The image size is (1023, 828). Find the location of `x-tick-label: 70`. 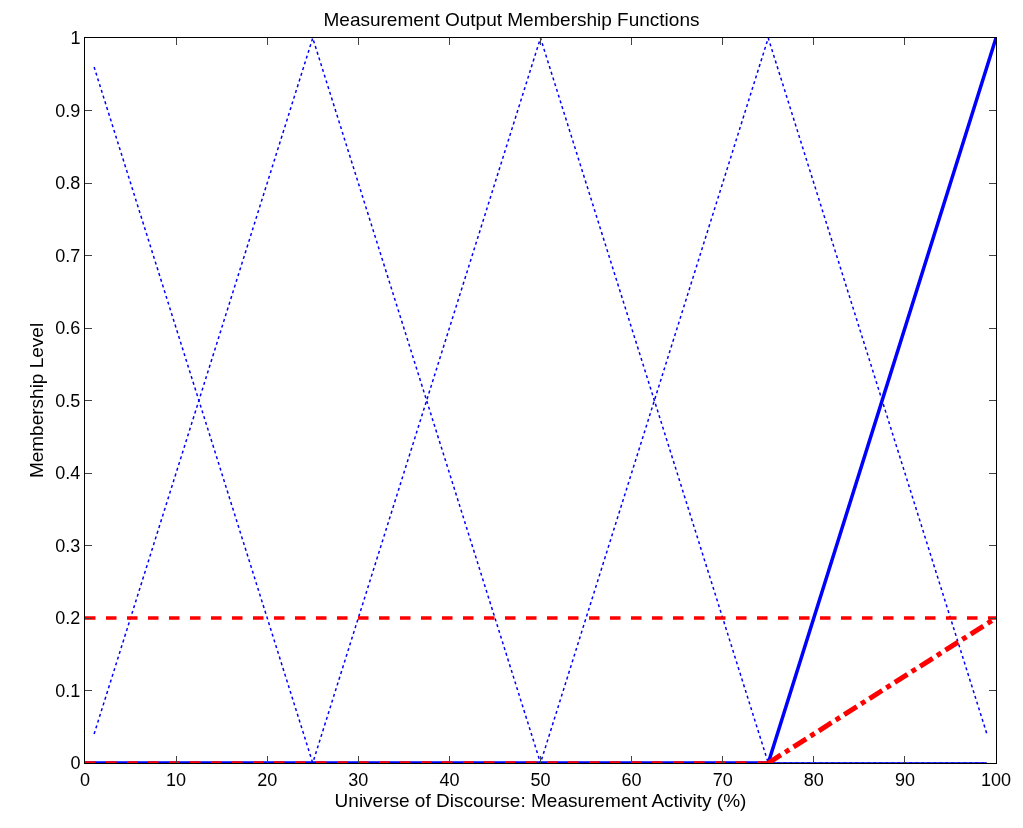

x-tick-label: 70 is located at coordinates (722, 779).